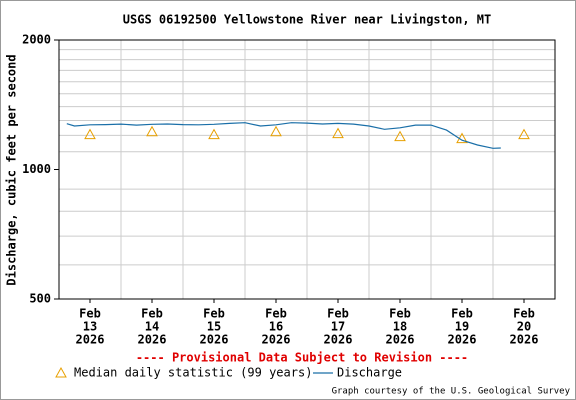 The image size is (576, 400). What do you see at coordinates (369, 373) in the screenshot?
I see `legend-label: Discharge` at bounding box center [369, 373].